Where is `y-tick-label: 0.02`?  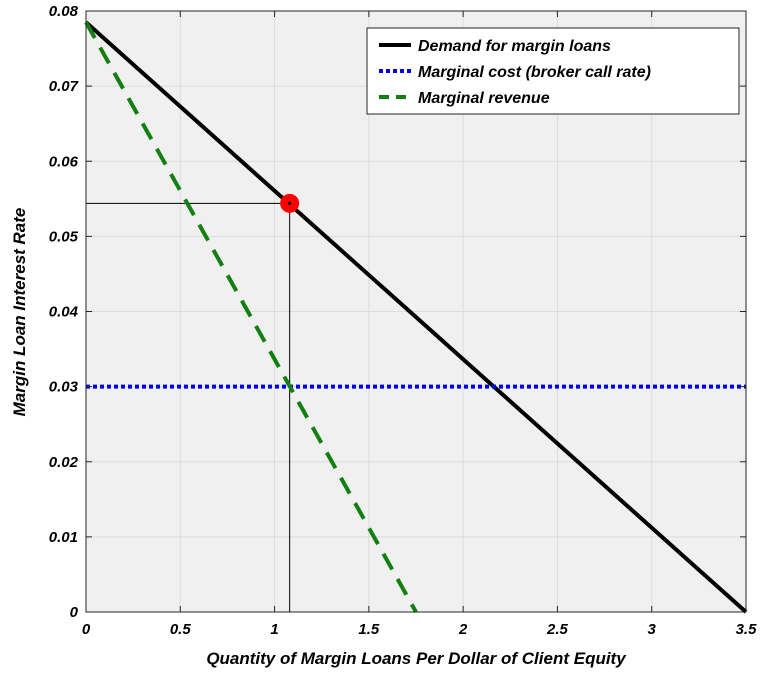
y-tick-label: 0.02 is located at coordinates (64, 462).